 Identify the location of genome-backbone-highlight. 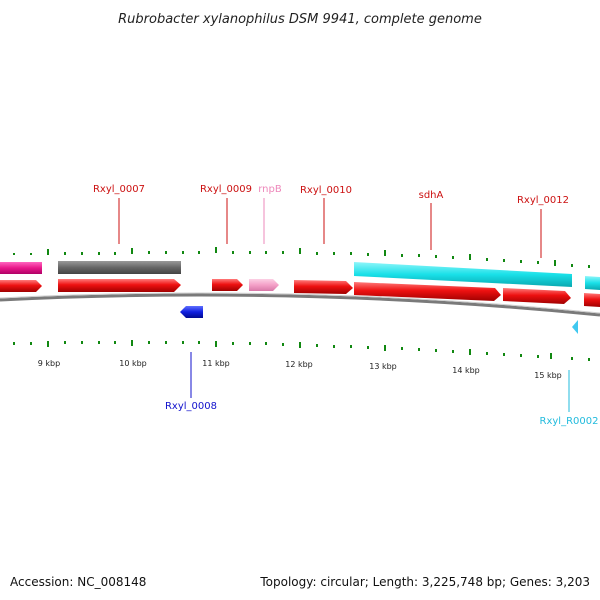
(300, 303).